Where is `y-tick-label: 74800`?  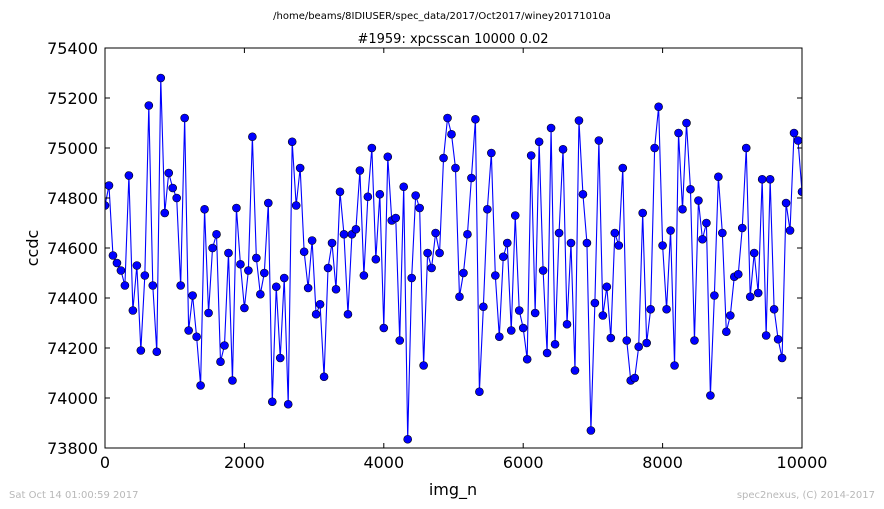
y-tick-label: 74800 is located at coordinates (72, 198).